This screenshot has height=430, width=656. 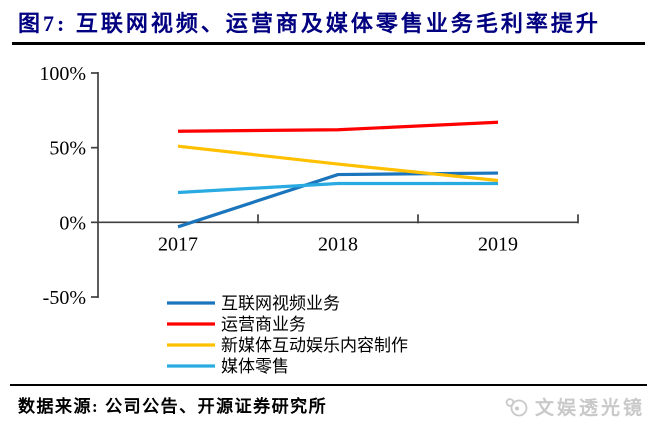 I want to click on y-axis-label: 0%, so click(x=72, y=223).